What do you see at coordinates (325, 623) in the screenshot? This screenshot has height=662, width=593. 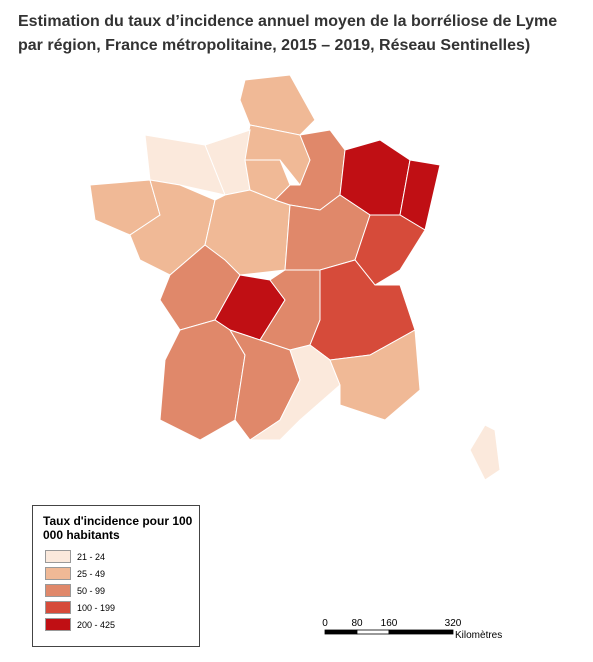 I see `scale-label: 0` at bounding box center [325, 623].